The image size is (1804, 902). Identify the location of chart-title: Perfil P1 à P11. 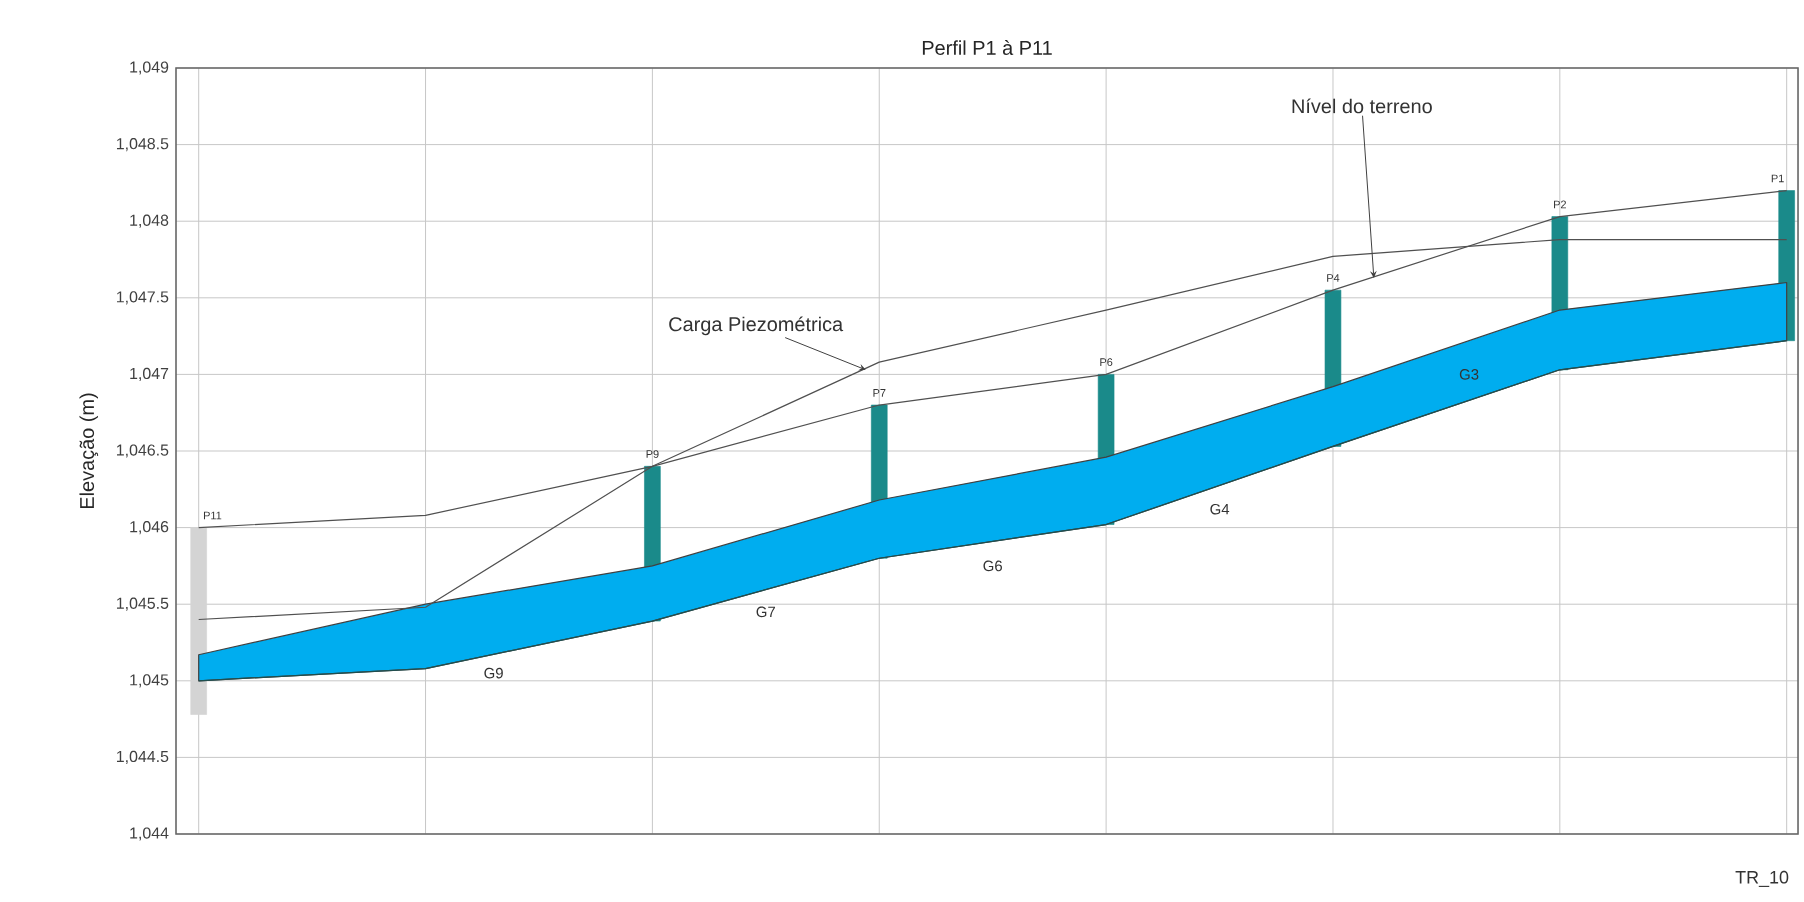
(987, 47).